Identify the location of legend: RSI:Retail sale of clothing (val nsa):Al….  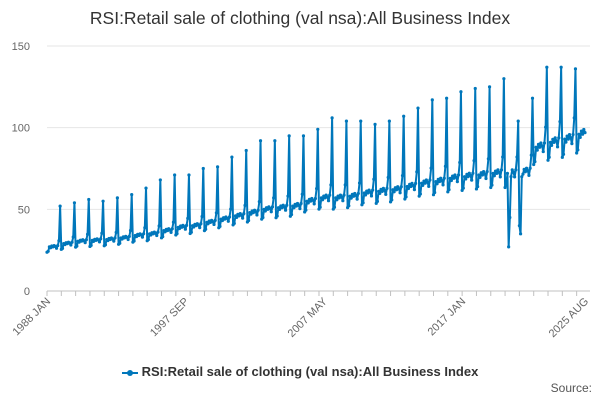
(300, 371).